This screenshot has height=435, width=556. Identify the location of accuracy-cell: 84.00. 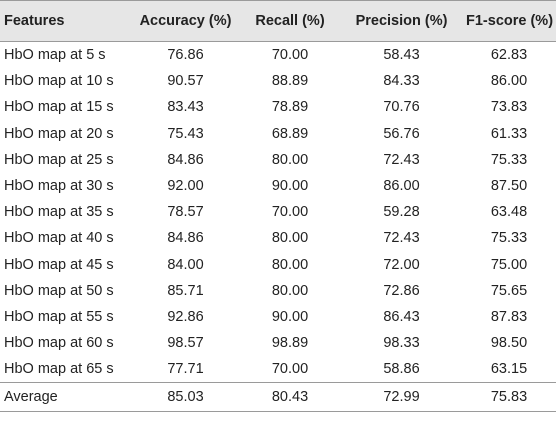
(185, 264).